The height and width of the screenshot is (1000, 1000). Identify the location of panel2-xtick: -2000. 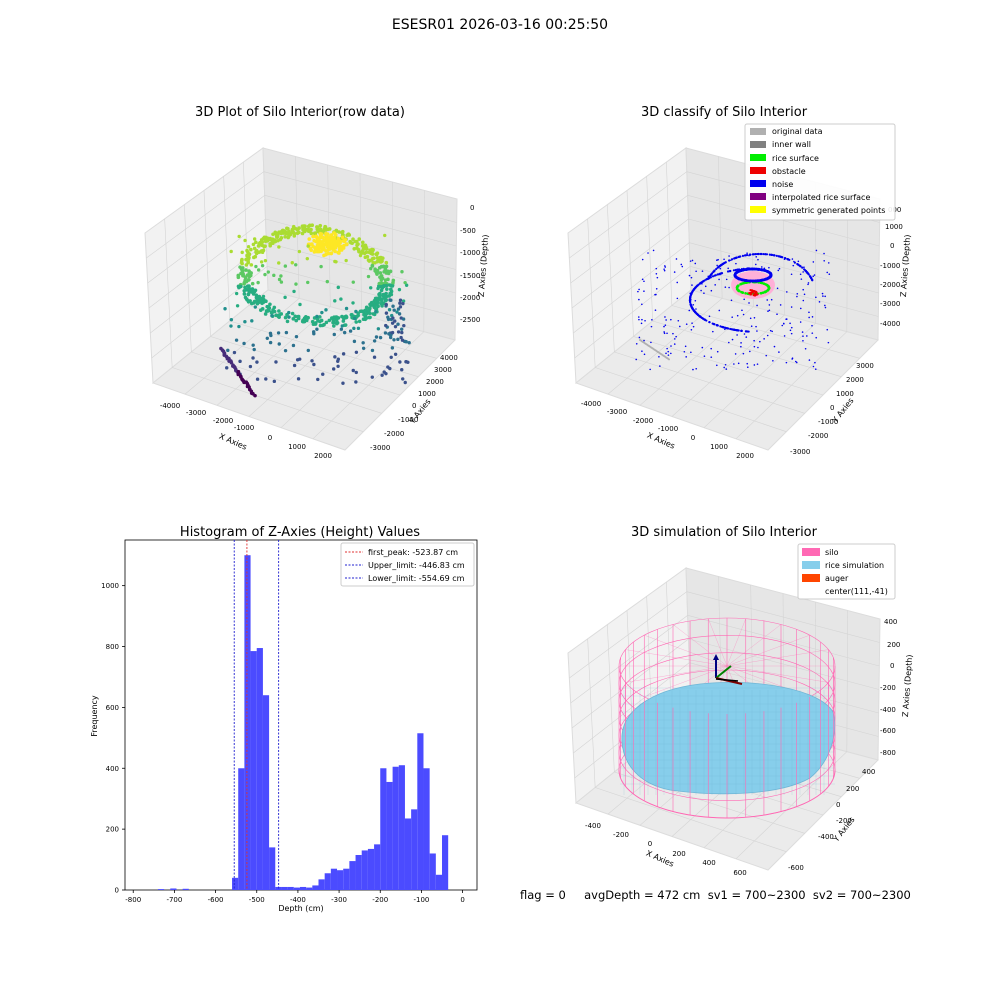
(643, 421).